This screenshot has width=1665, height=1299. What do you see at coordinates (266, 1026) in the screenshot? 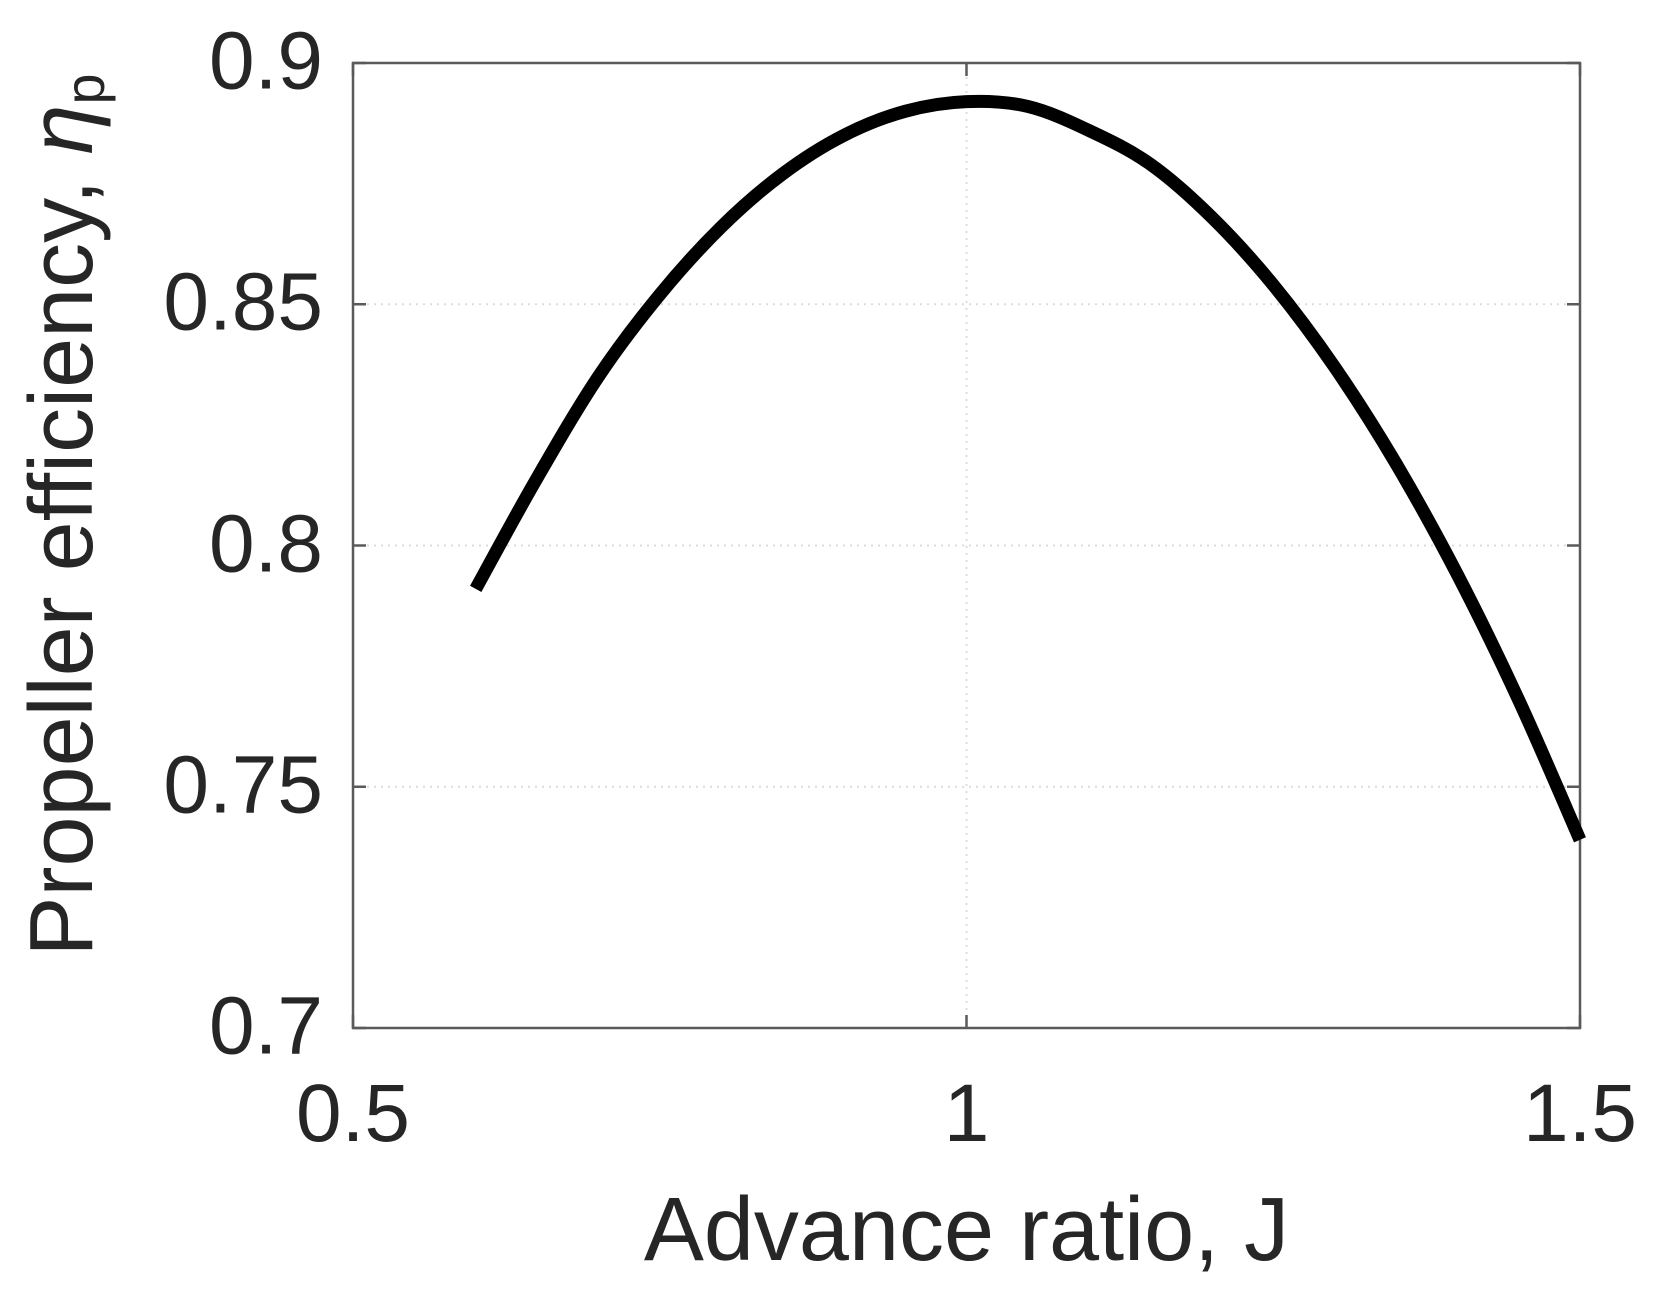
I see `y-tick-label: 0.7` at bounding box center [266, 1026].